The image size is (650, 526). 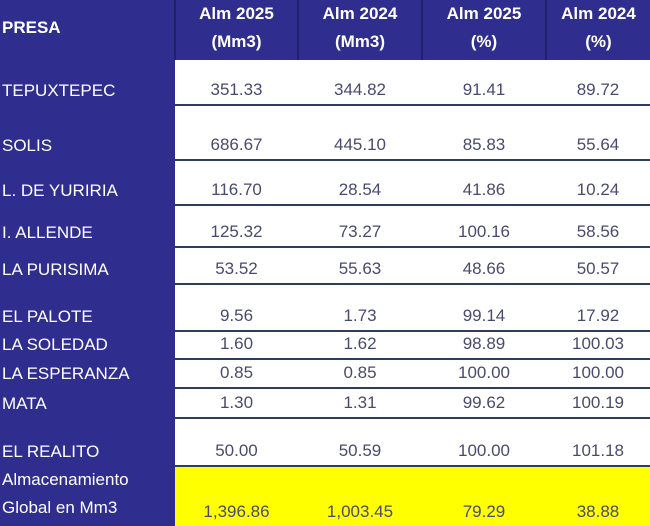 What do you see at coordinates (360, 83) in the screenshot?
I see `value-cell: 344.82` at bounding box center [360, 83].